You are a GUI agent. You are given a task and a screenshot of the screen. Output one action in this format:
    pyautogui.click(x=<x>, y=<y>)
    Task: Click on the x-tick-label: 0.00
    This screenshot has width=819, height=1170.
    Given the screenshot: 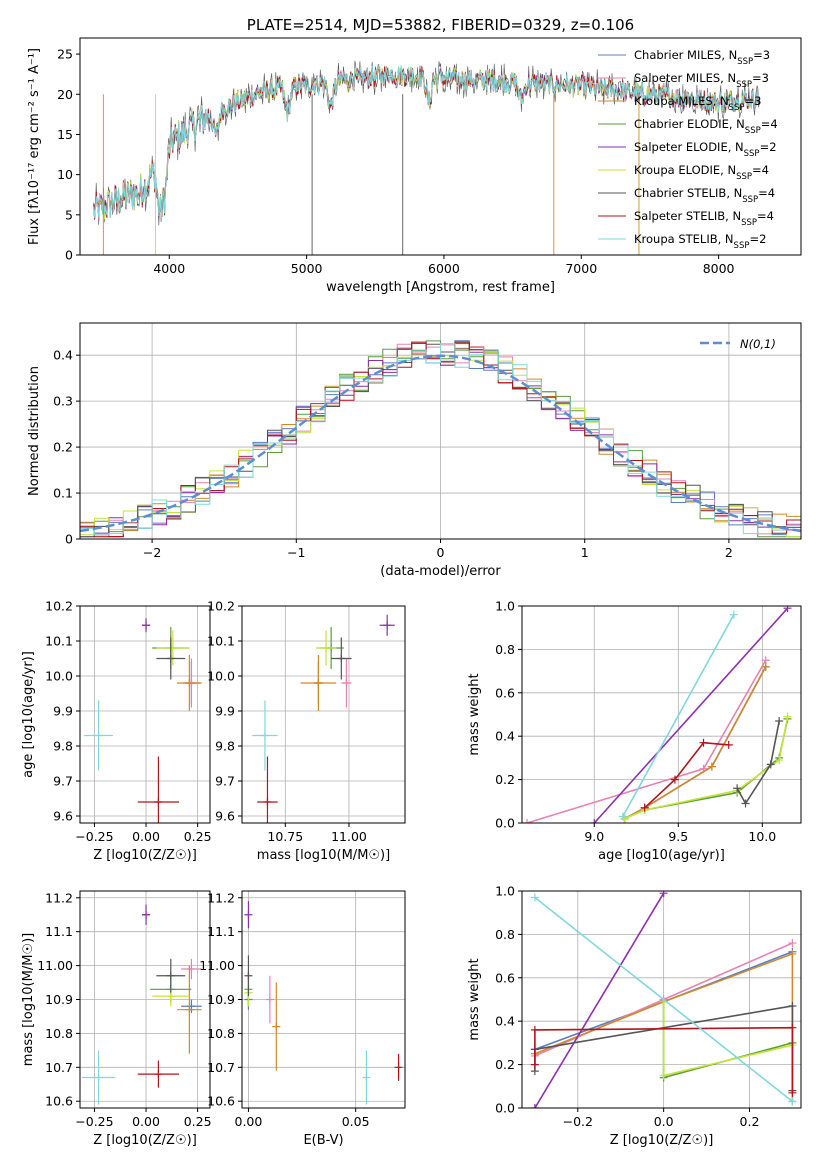 What is the action you would take?
    pyautogui.click(x=146, y=836)
    